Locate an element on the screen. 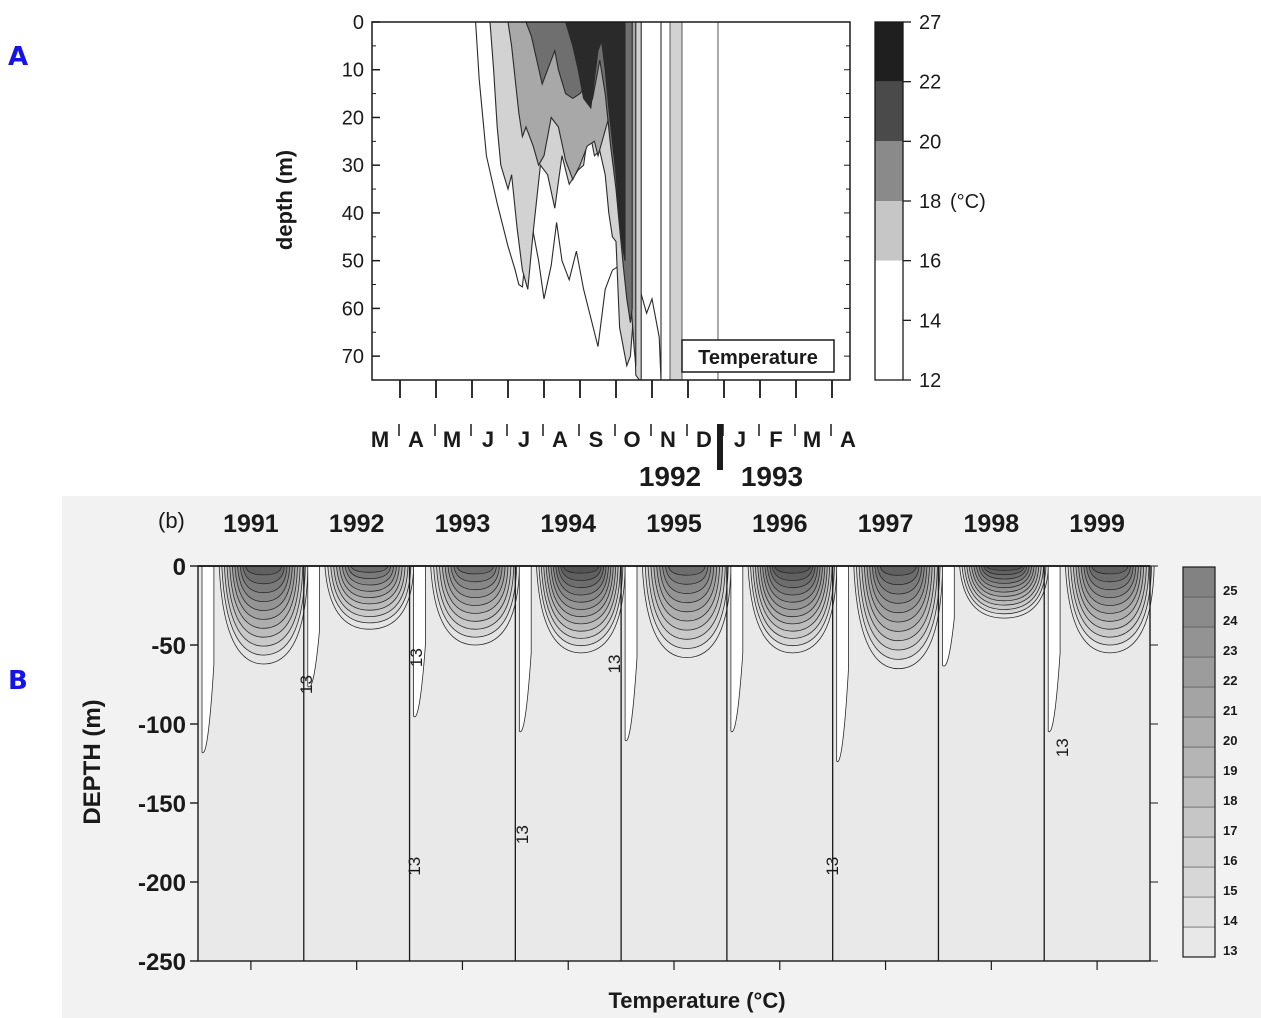 Image resolution: width=1261 pixels, height=1018 pixels. b-colorbar-label: 22 is located at coordinates (1230, 680).